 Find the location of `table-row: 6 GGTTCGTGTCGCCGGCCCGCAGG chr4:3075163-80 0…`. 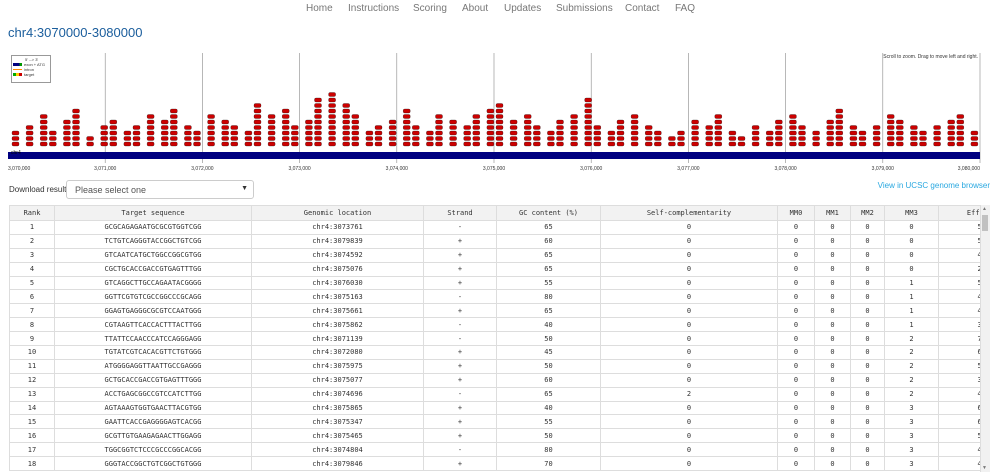

table-row: 6 GGTTCGTGTCGCCGGCCCGCAGG chr4:3075163-80 0… is located at coordinates (499, 297).